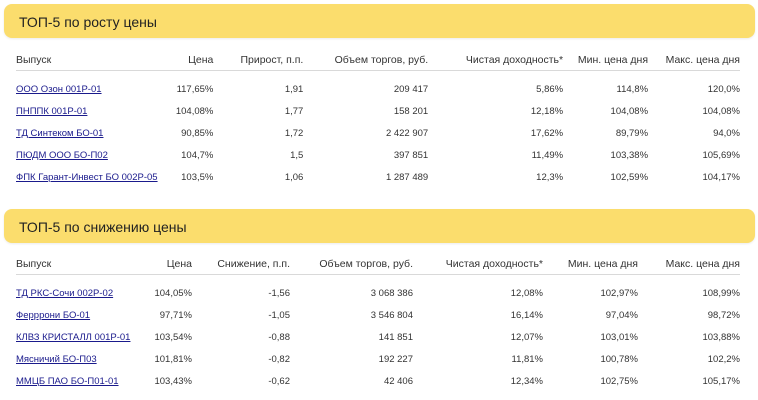 The height and width of the screenshot is (400, 758). I want to click on min-price-cell: 97,04%, so click(621, 315).